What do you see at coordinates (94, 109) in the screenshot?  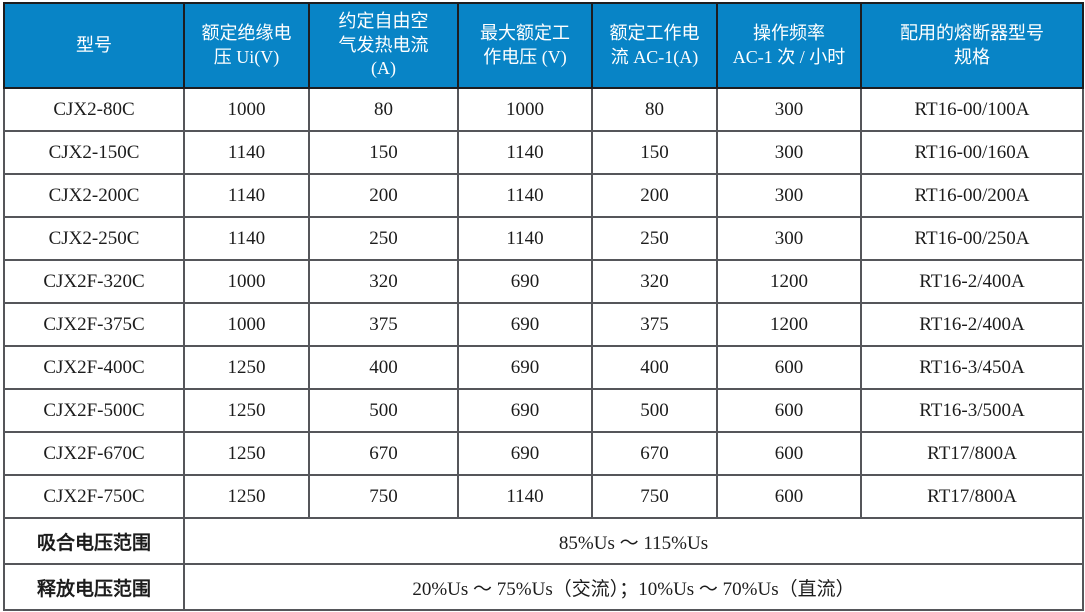 I see `table-cell: CJX2-80C` at bounding box center [94, 109].